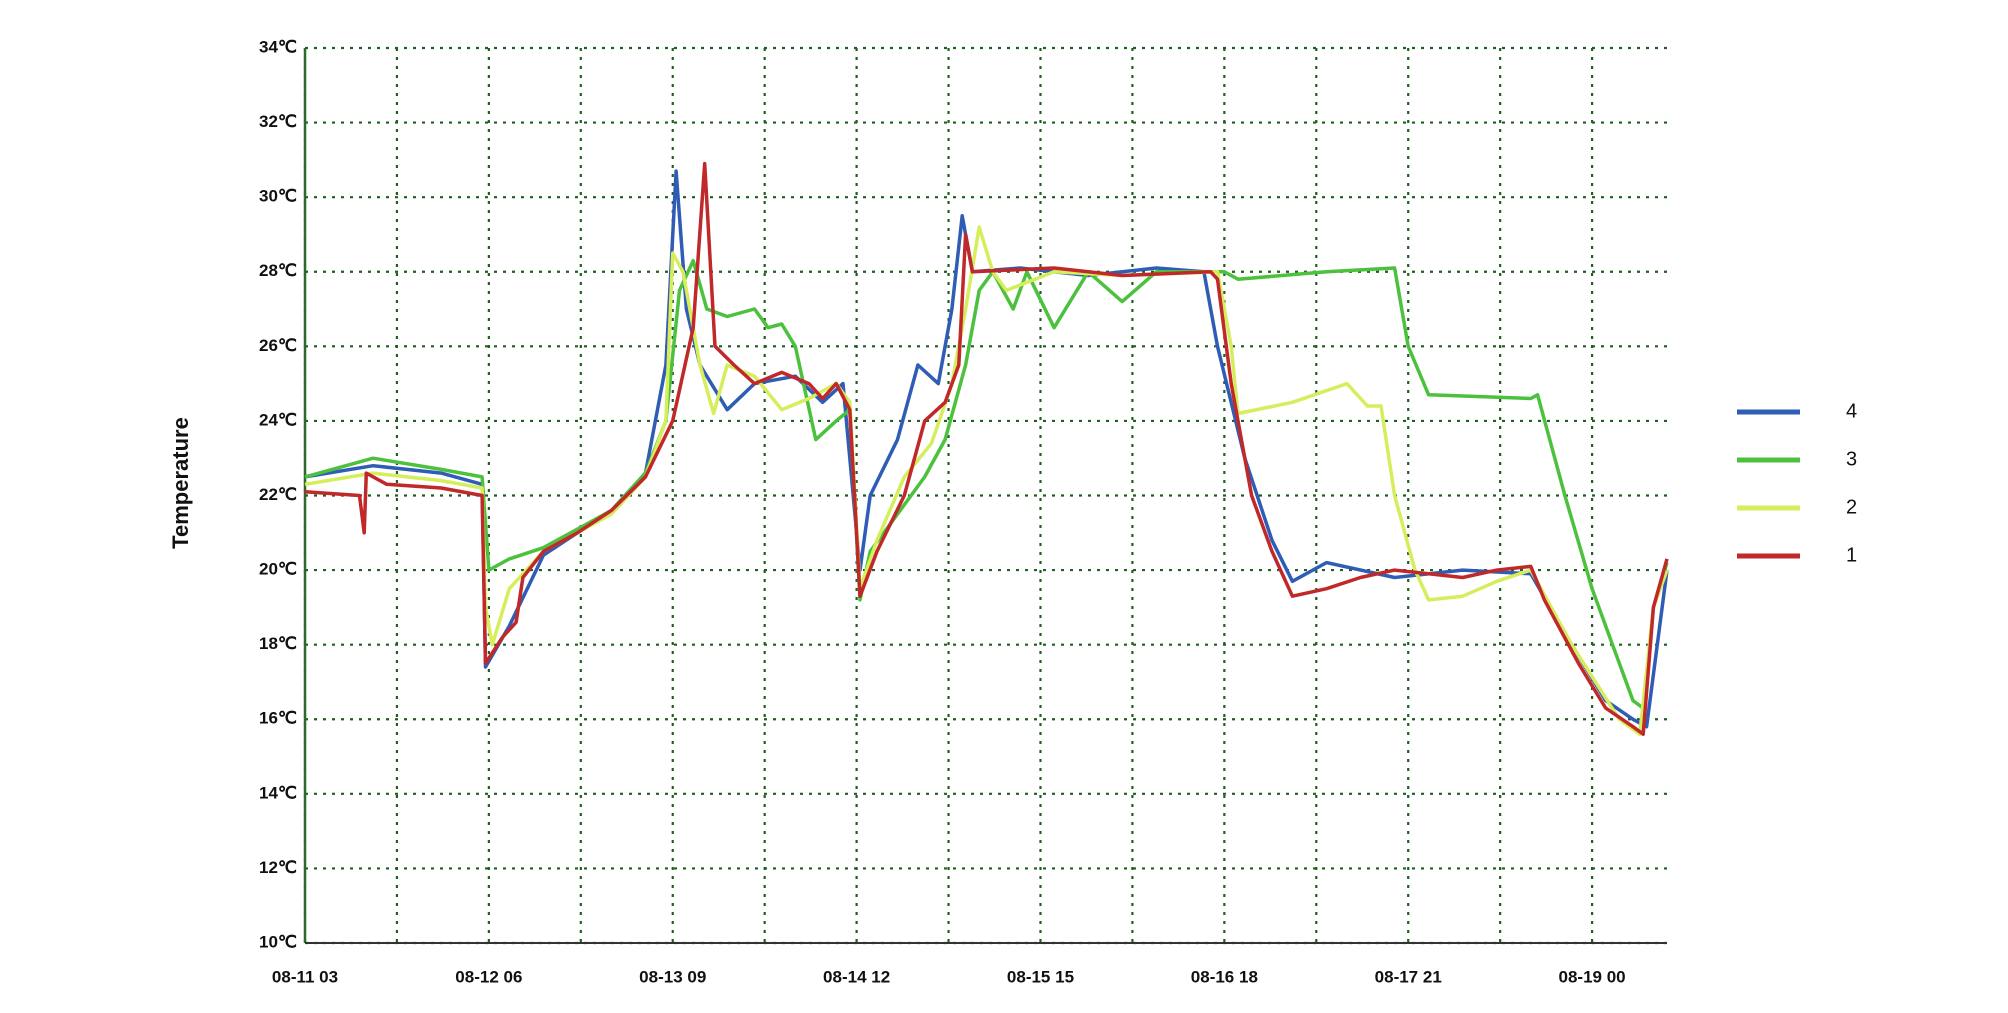 This screenshot has height=1013, width=2008. Describe the element at coordinates (1224, 976) in the screenshot. I see `x-tick-label: 08-16 18` at that location.